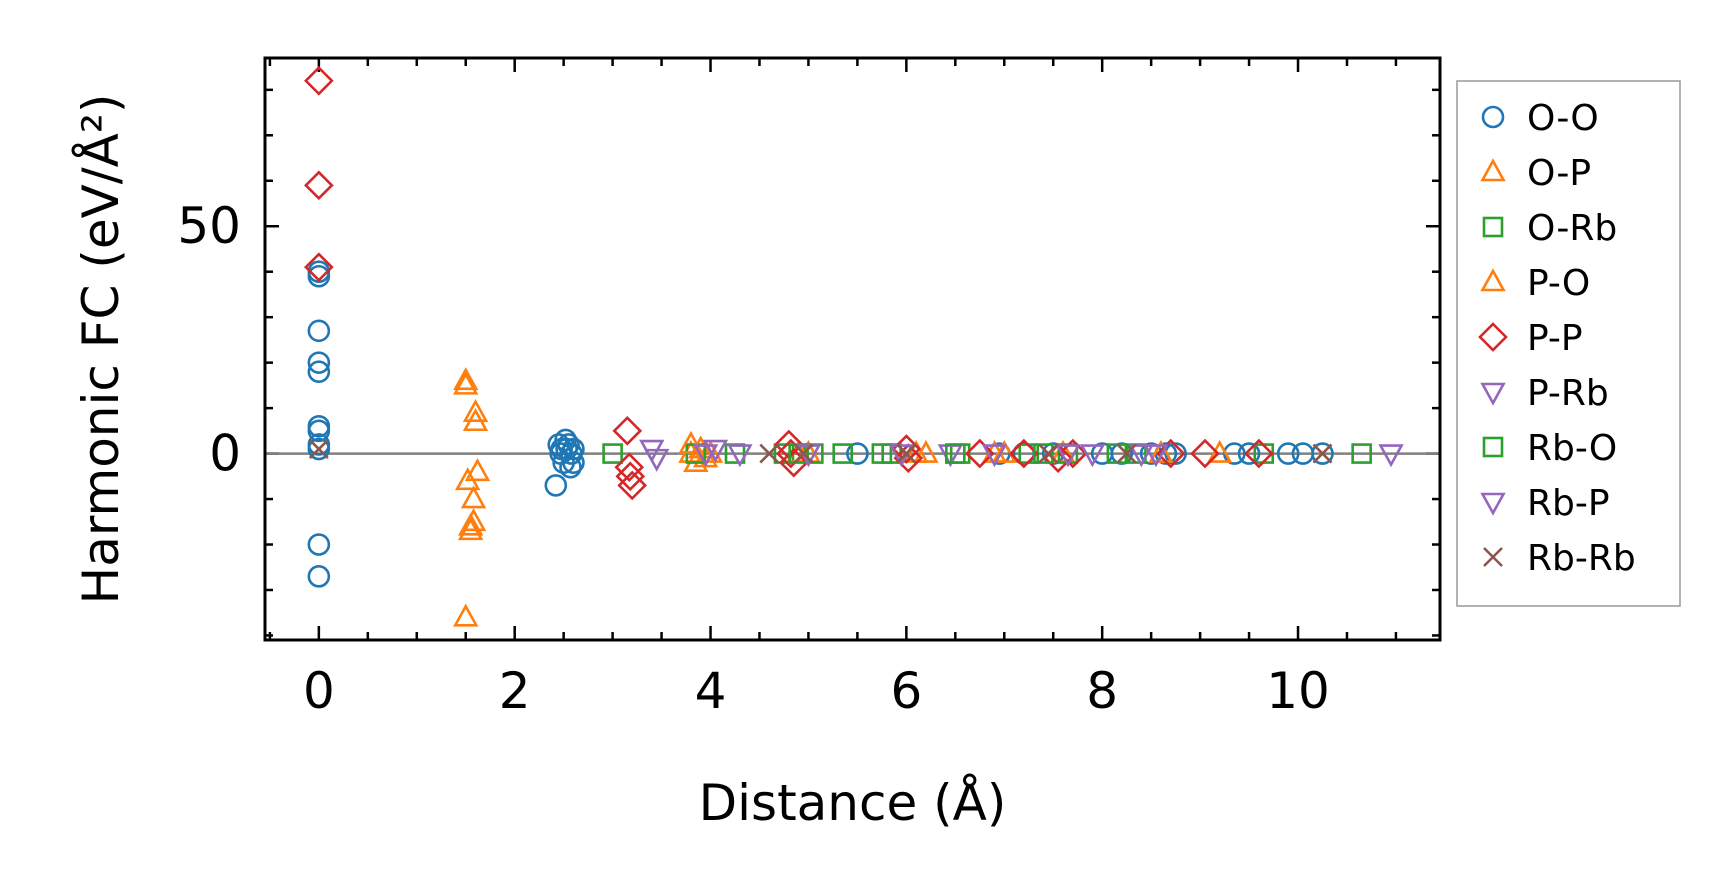 This screenshot has height=883, width=1723. What do you see at coordinates (1568, 503) in the screenshot?
I see `legend-label: Rb-P` at bounding box center [1568, 503].